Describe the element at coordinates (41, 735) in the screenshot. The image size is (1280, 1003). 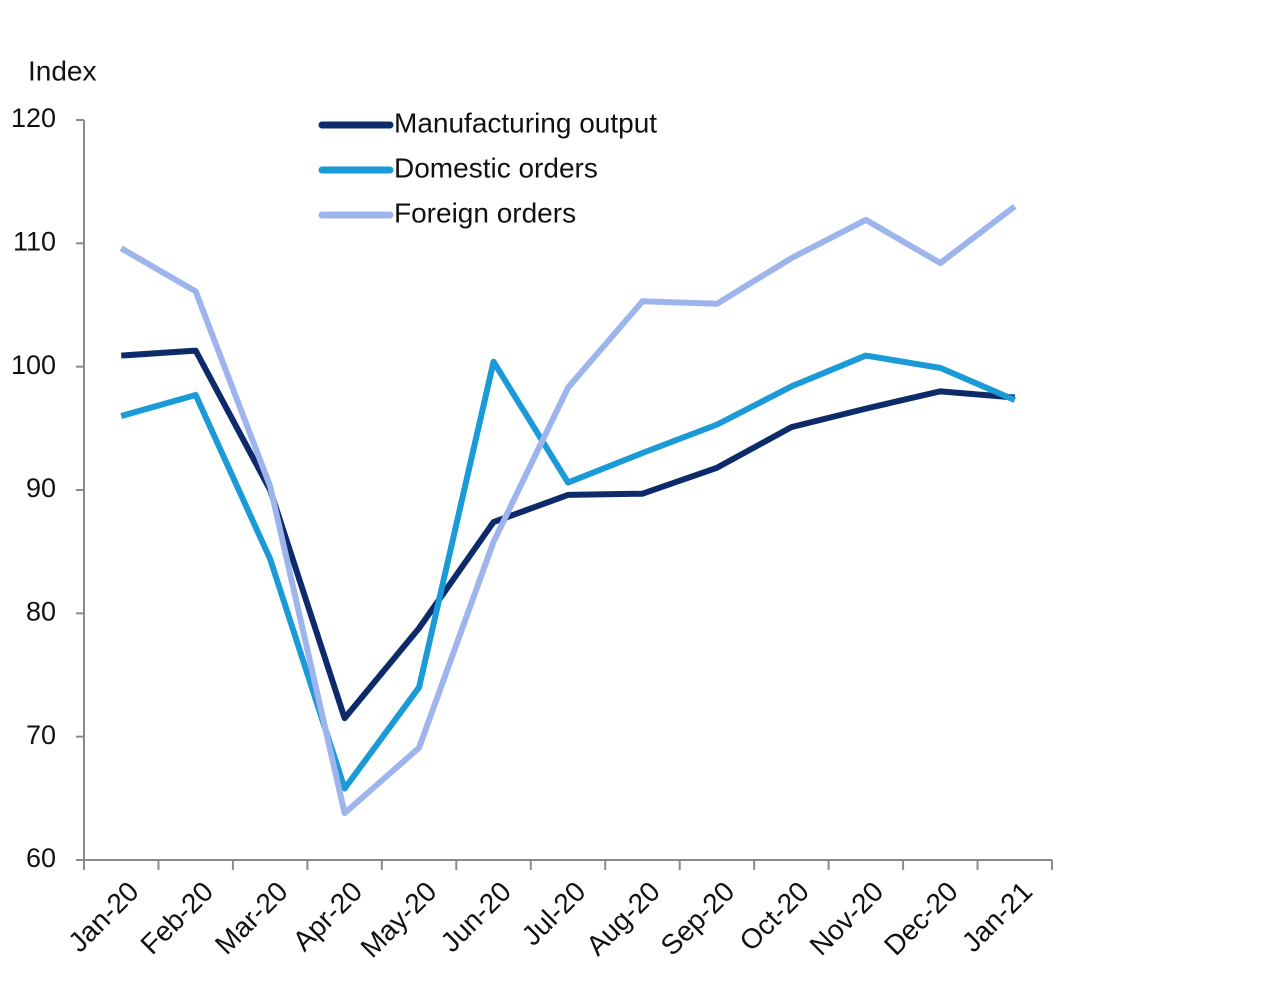
I see `y-tick-label: 70` at that location.